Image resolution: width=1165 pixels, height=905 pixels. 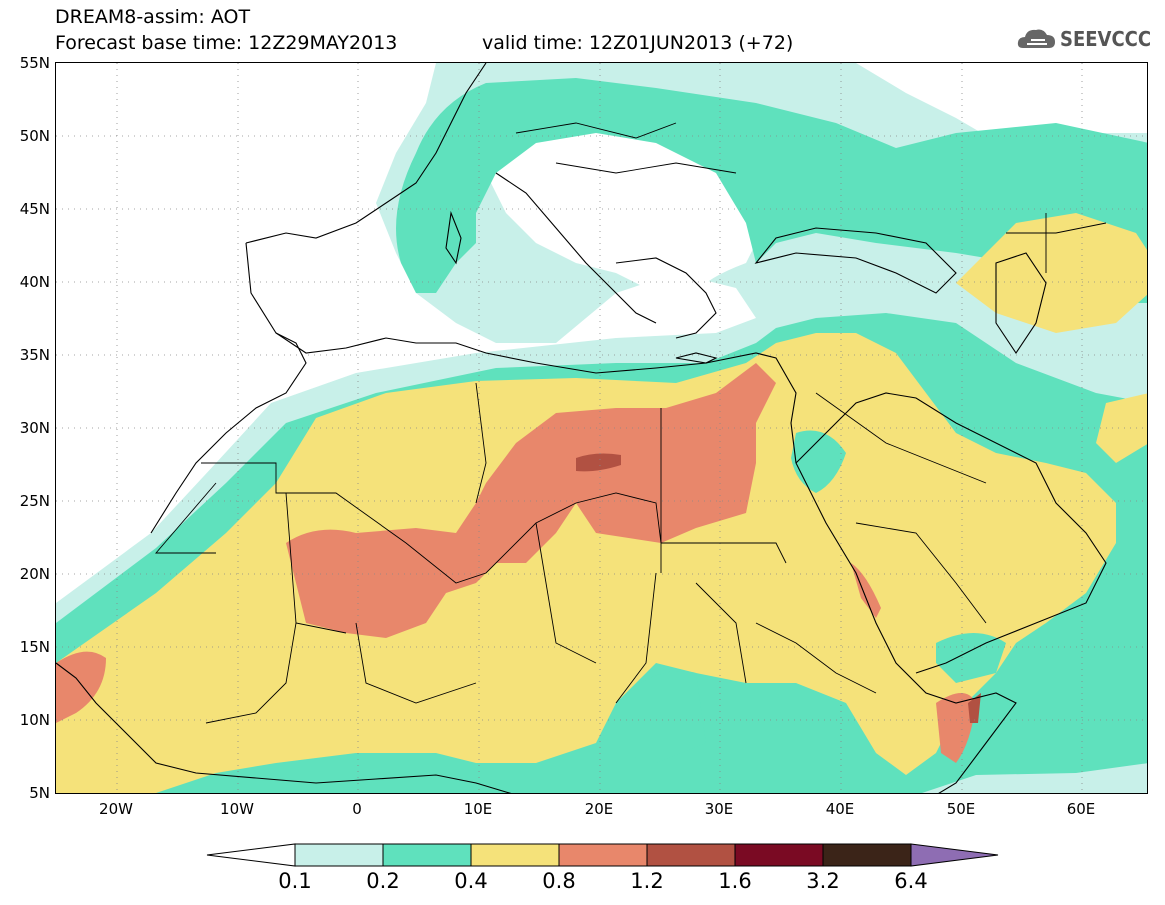 I want to click on colorbar-label-1-2: 1.2, so click(x=647, y=881).